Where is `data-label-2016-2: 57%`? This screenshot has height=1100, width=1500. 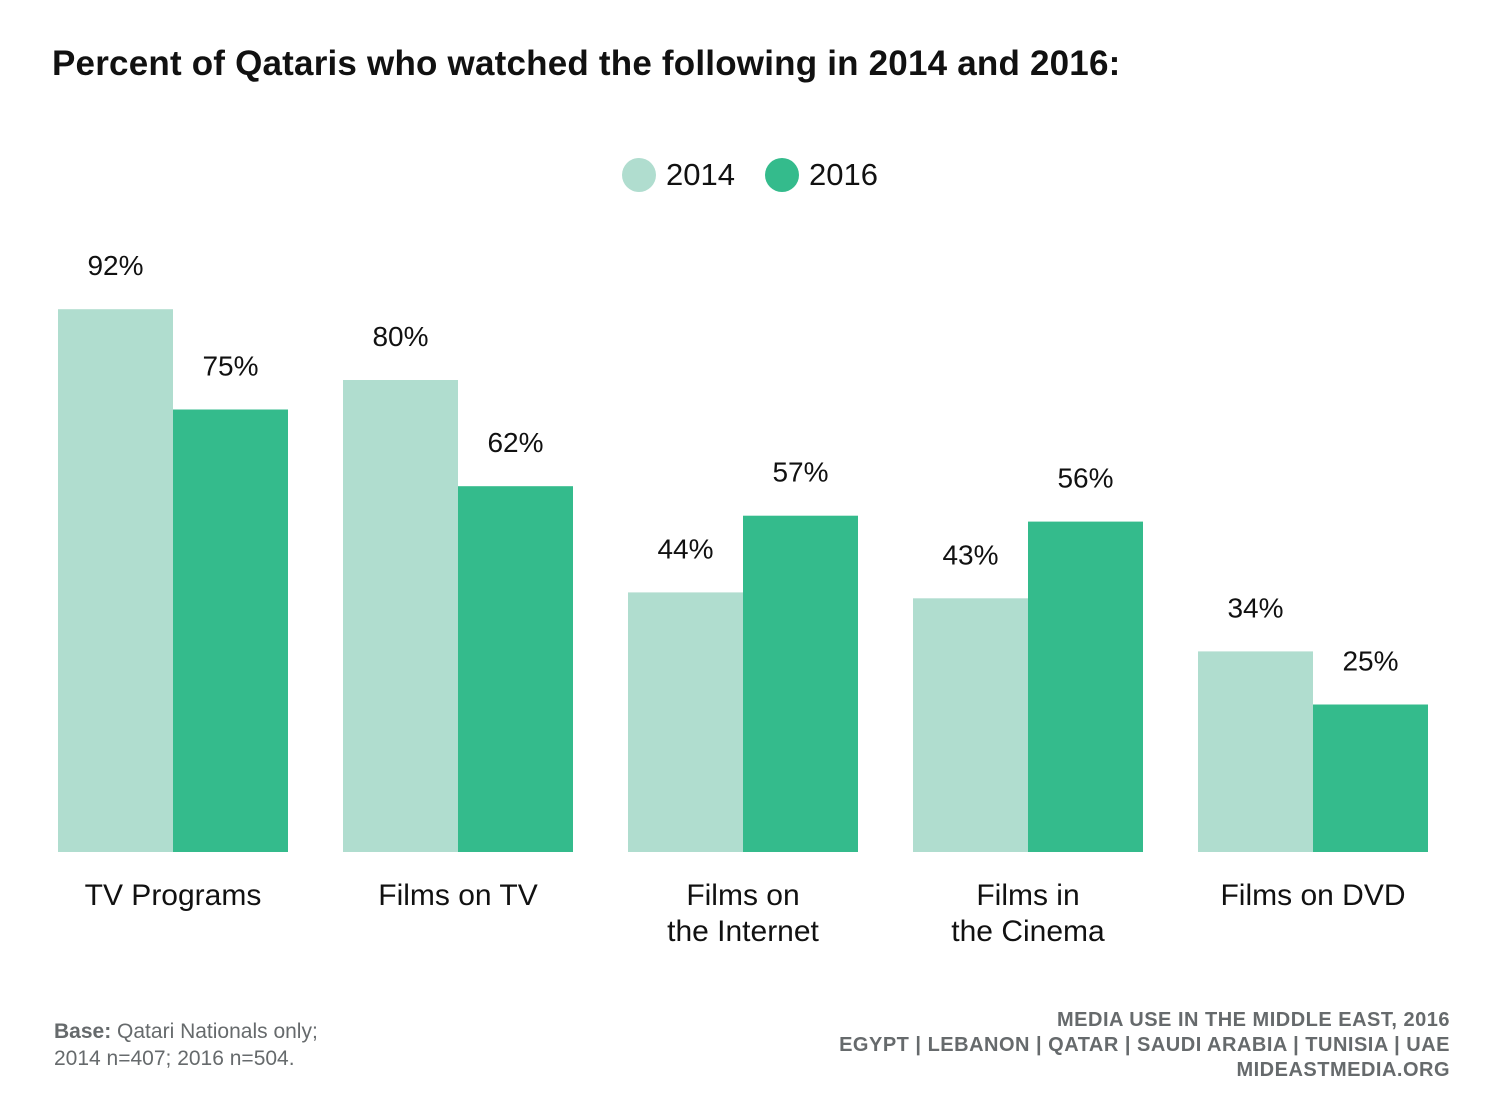
data-label-2016-2: 57% is located at coordinates (800, 472).